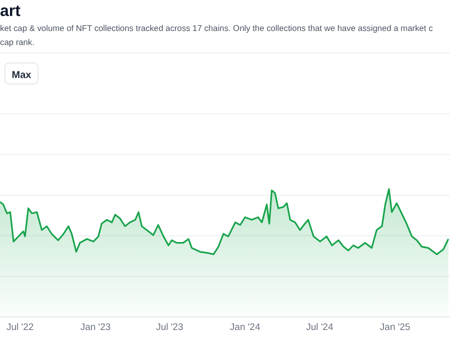 The height and width of the screenshot is (338, 450). What do you see at coordinates (320, 327) in the screenshot?
I see `x-tick-label: Jul '24` at bounding box center [320, 327].